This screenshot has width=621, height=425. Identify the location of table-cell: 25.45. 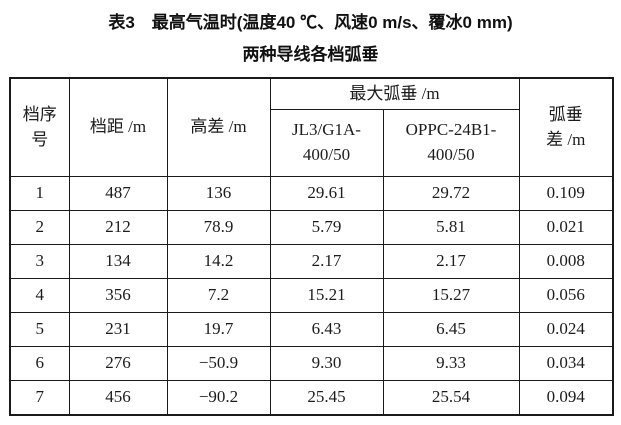
(326, 398).